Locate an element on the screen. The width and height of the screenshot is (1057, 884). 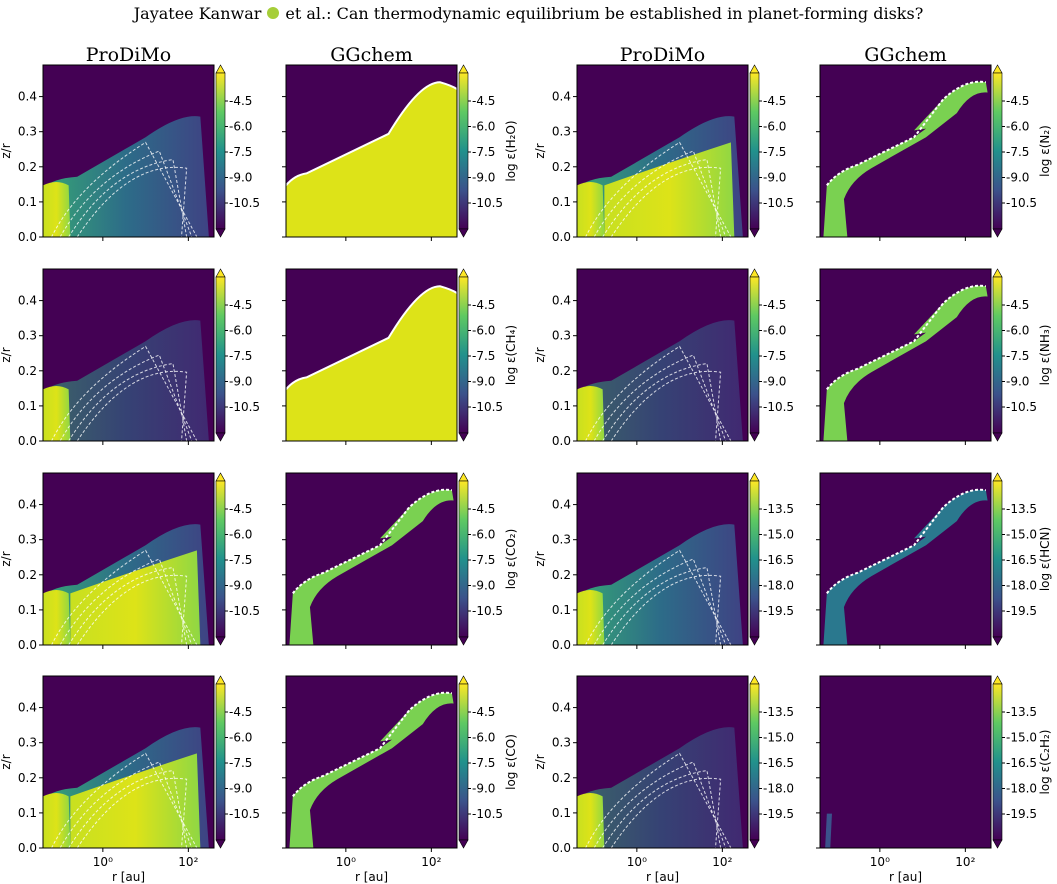
panel-r1-c2: -4.5 -6.0 -7.5 -9.0 -10.5 log ε(H₂O) is located at coordinates (400, 152).